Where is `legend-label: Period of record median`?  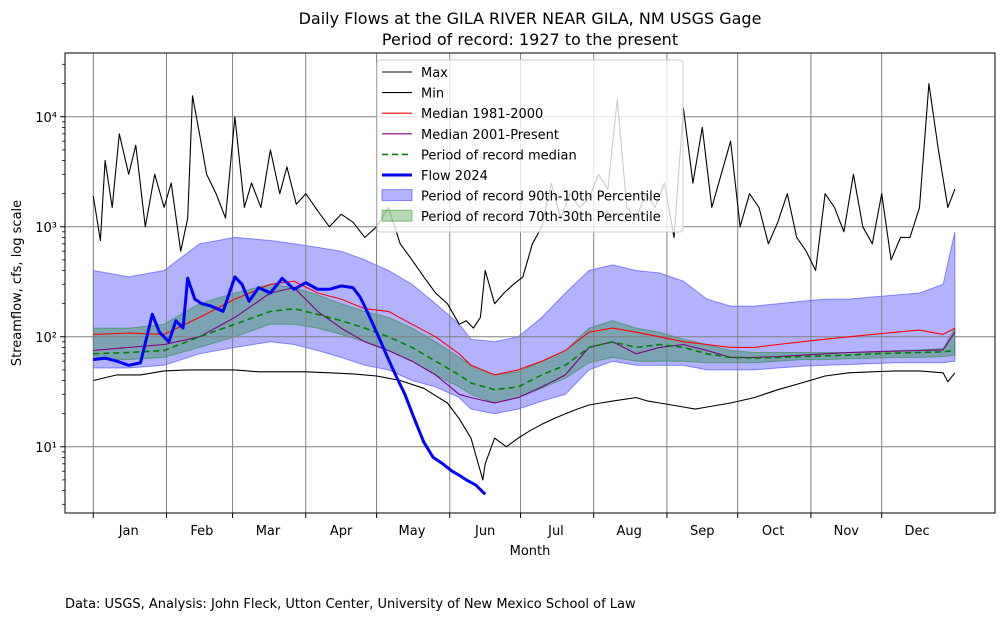
legend-label: Period of record median is located at coordinates (499, 155).